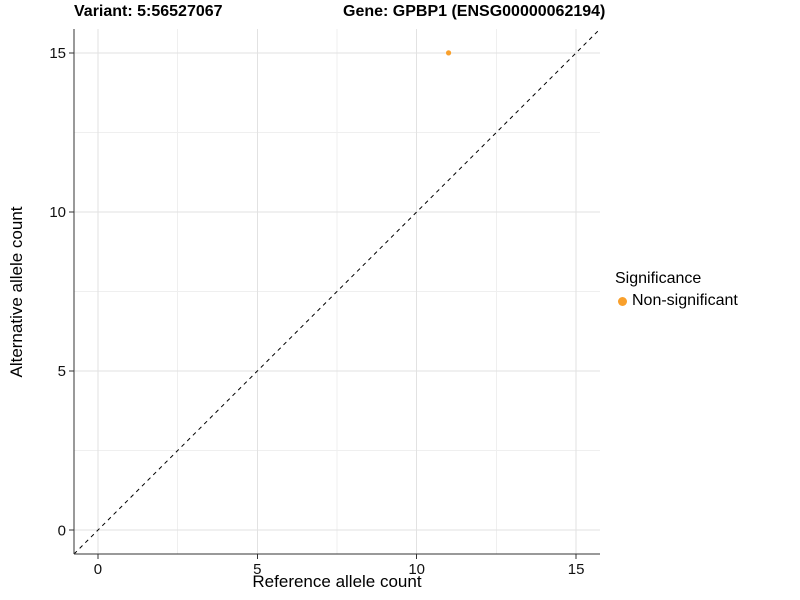 Image resolution: width=800 pixels, height=600 pixels. What do you see at coordinates (257, 569) in the screenshot?
I see `x-tick-label: 5` at bounding box center [257, 569].